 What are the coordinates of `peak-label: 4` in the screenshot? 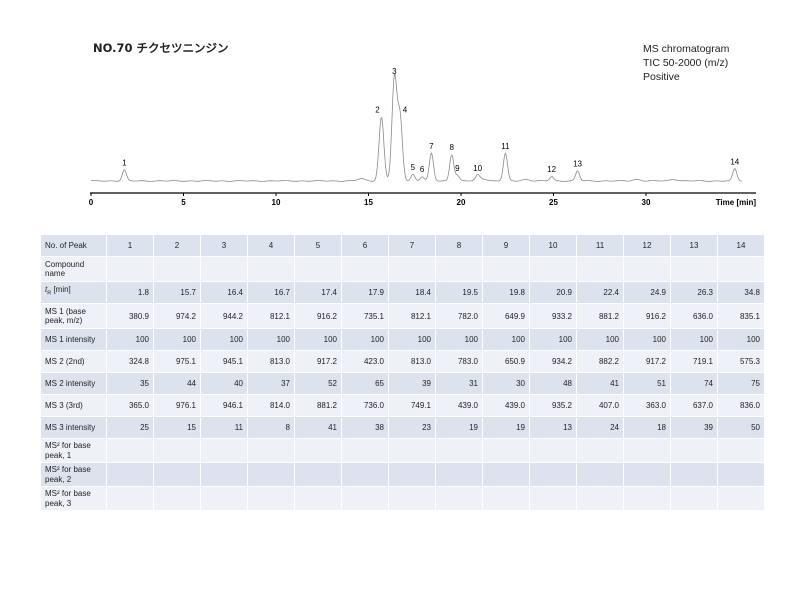 It's located at (405, 110).